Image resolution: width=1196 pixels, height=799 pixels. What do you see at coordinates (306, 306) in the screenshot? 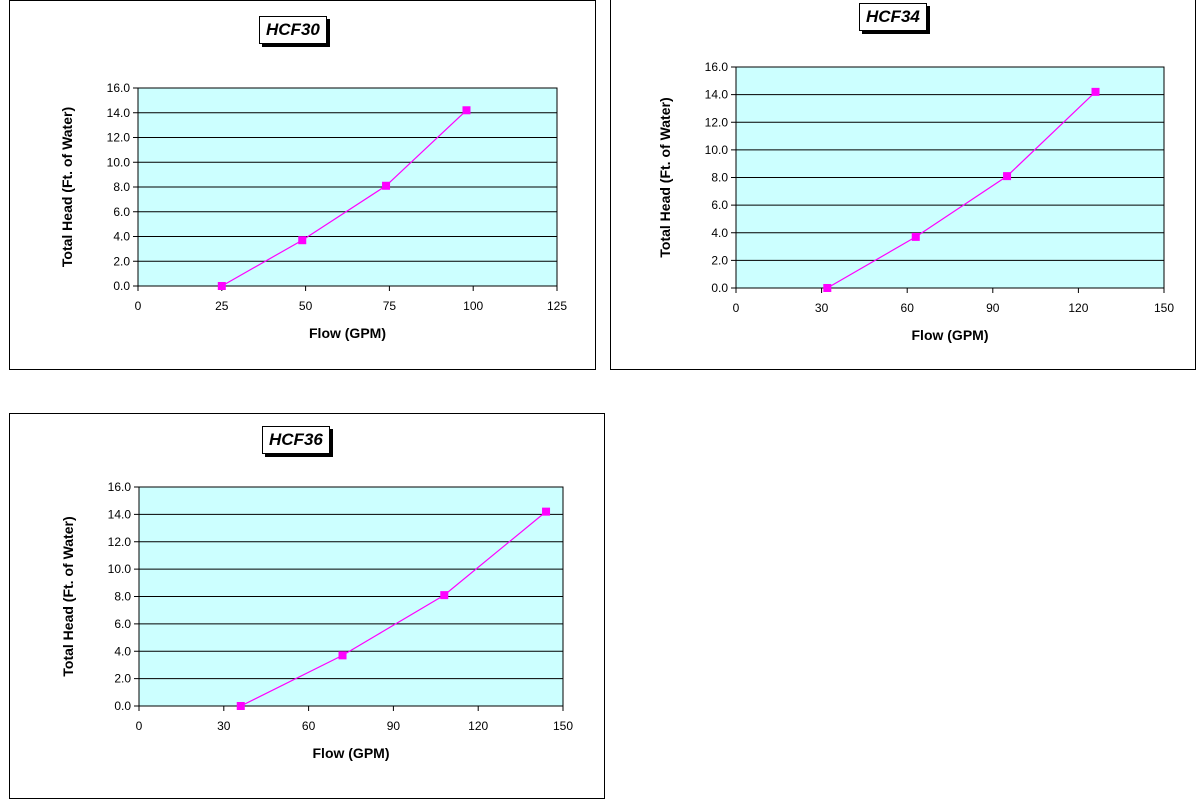
I see `x-tick-label: 50` at bounding box center [306, 306].